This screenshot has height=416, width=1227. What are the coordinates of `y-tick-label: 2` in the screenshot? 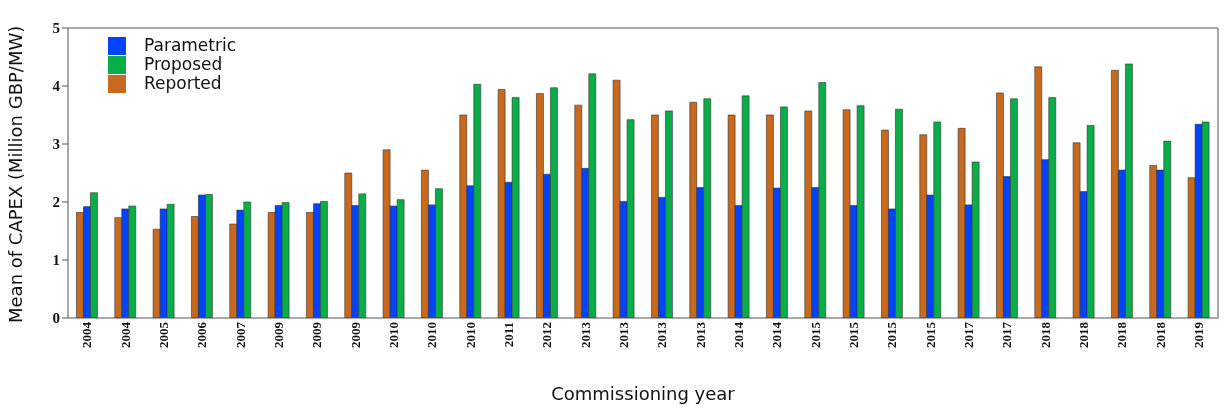 It's located at (56, 202).